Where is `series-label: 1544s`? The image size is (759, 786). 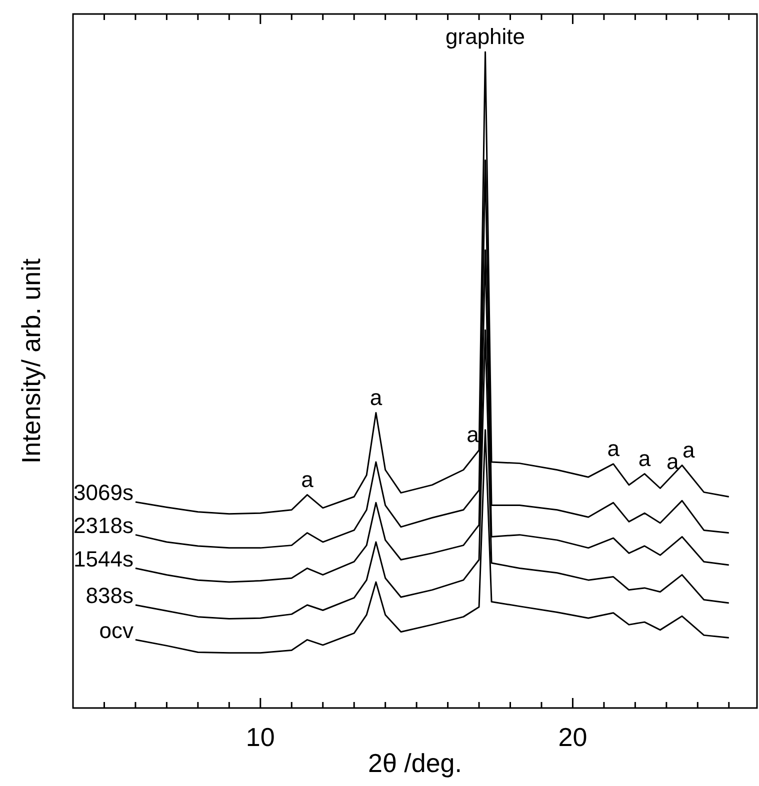
series-label: 1544s is located at coordinates (104, 559).